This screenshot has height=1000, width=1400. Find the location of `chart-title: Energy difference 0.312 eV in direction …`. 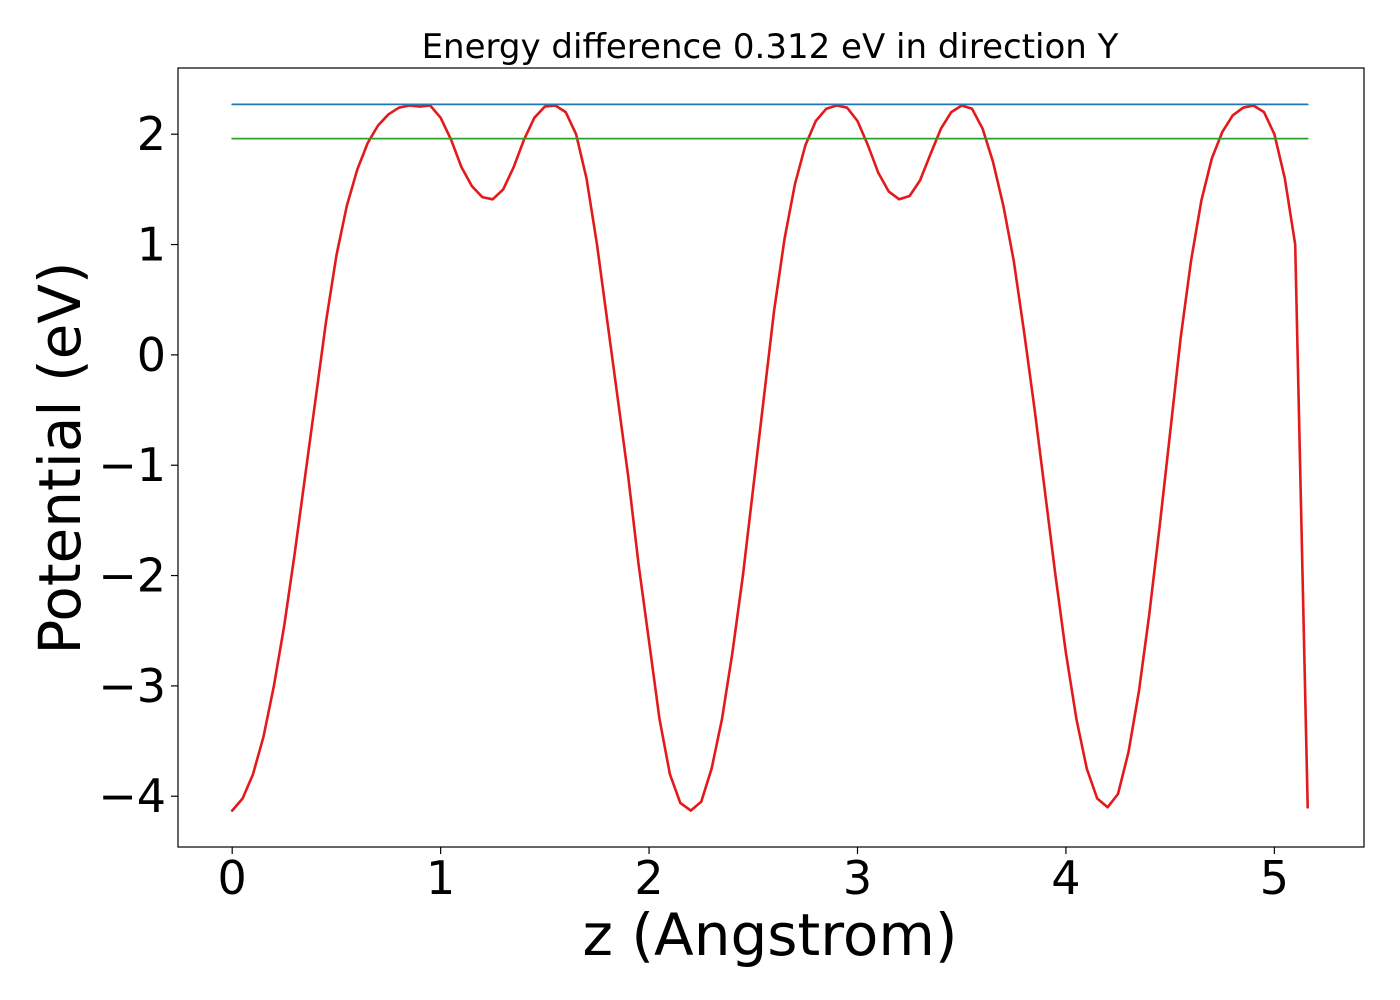

chart-title: Energy difference 0.312 eV in direction … is located at coordinates (770, 47).